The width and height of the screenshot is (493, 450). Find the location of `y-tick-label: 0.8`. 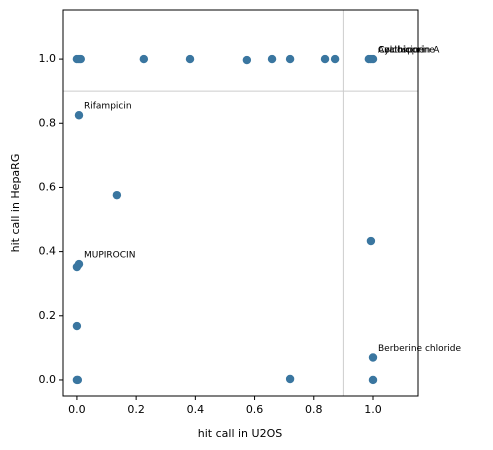

y-tick-label: 0.8 is located at coordinates (48, 122).